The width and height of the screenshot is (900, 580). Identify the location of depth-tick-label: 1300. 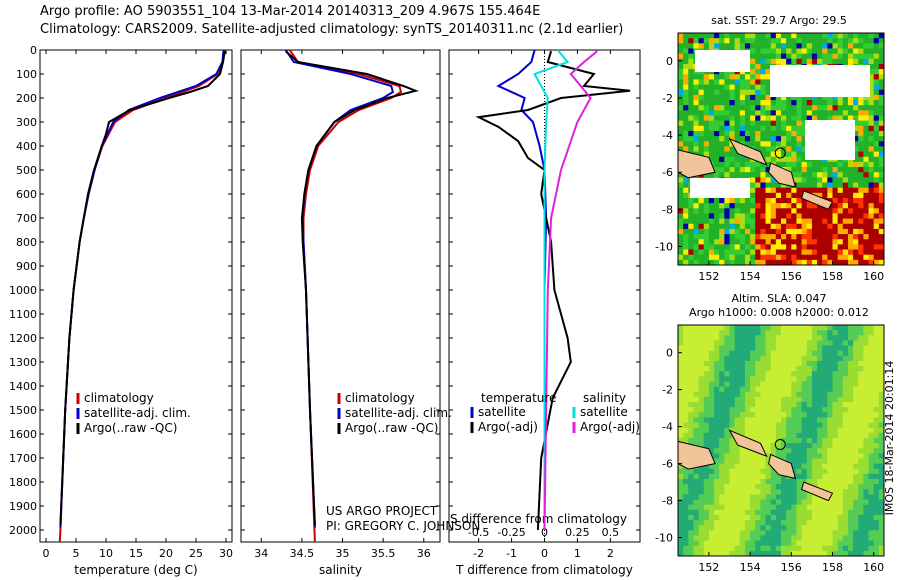
(23, 362).